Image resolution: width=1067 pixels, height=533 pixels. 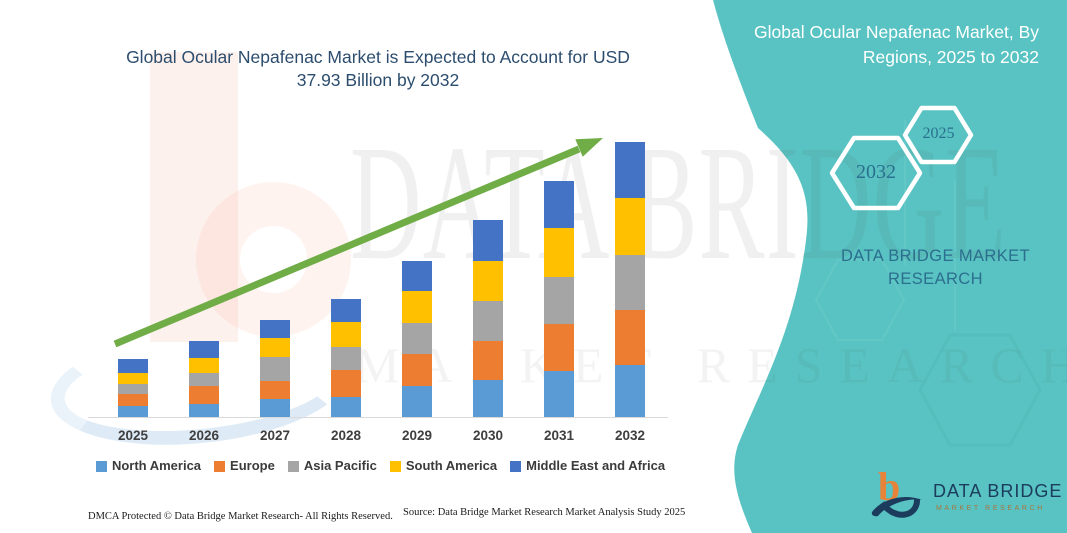 I want to click on legend-item: Europe, so click(x=244, y=465).